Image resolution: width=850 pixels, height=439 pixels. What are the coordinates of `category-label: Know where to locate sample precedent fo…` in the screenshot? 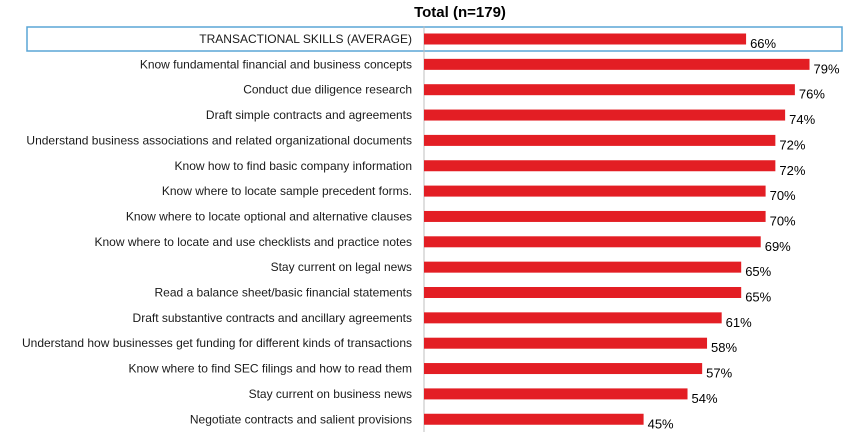 It's located at (287, 191).